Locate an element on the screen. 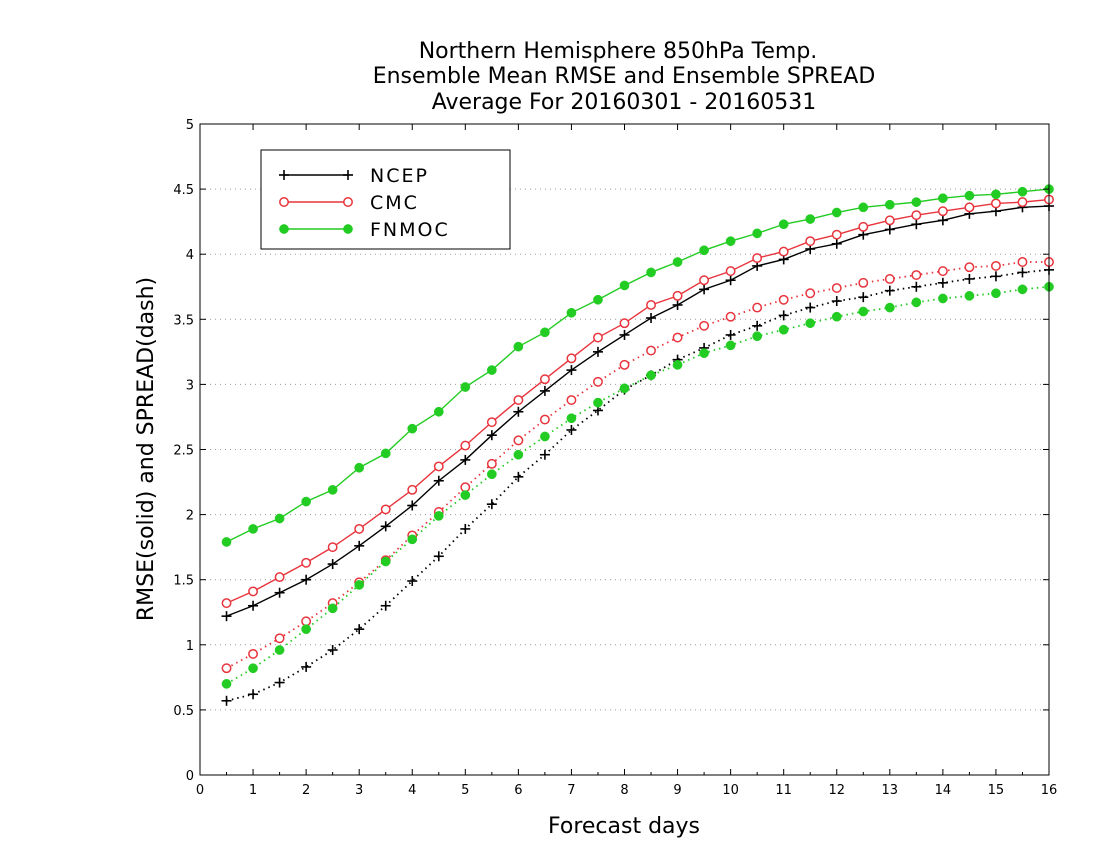 This screenshot has height=850, width=1100. x-tick-label: 5 is located at coordinates (465, 790).